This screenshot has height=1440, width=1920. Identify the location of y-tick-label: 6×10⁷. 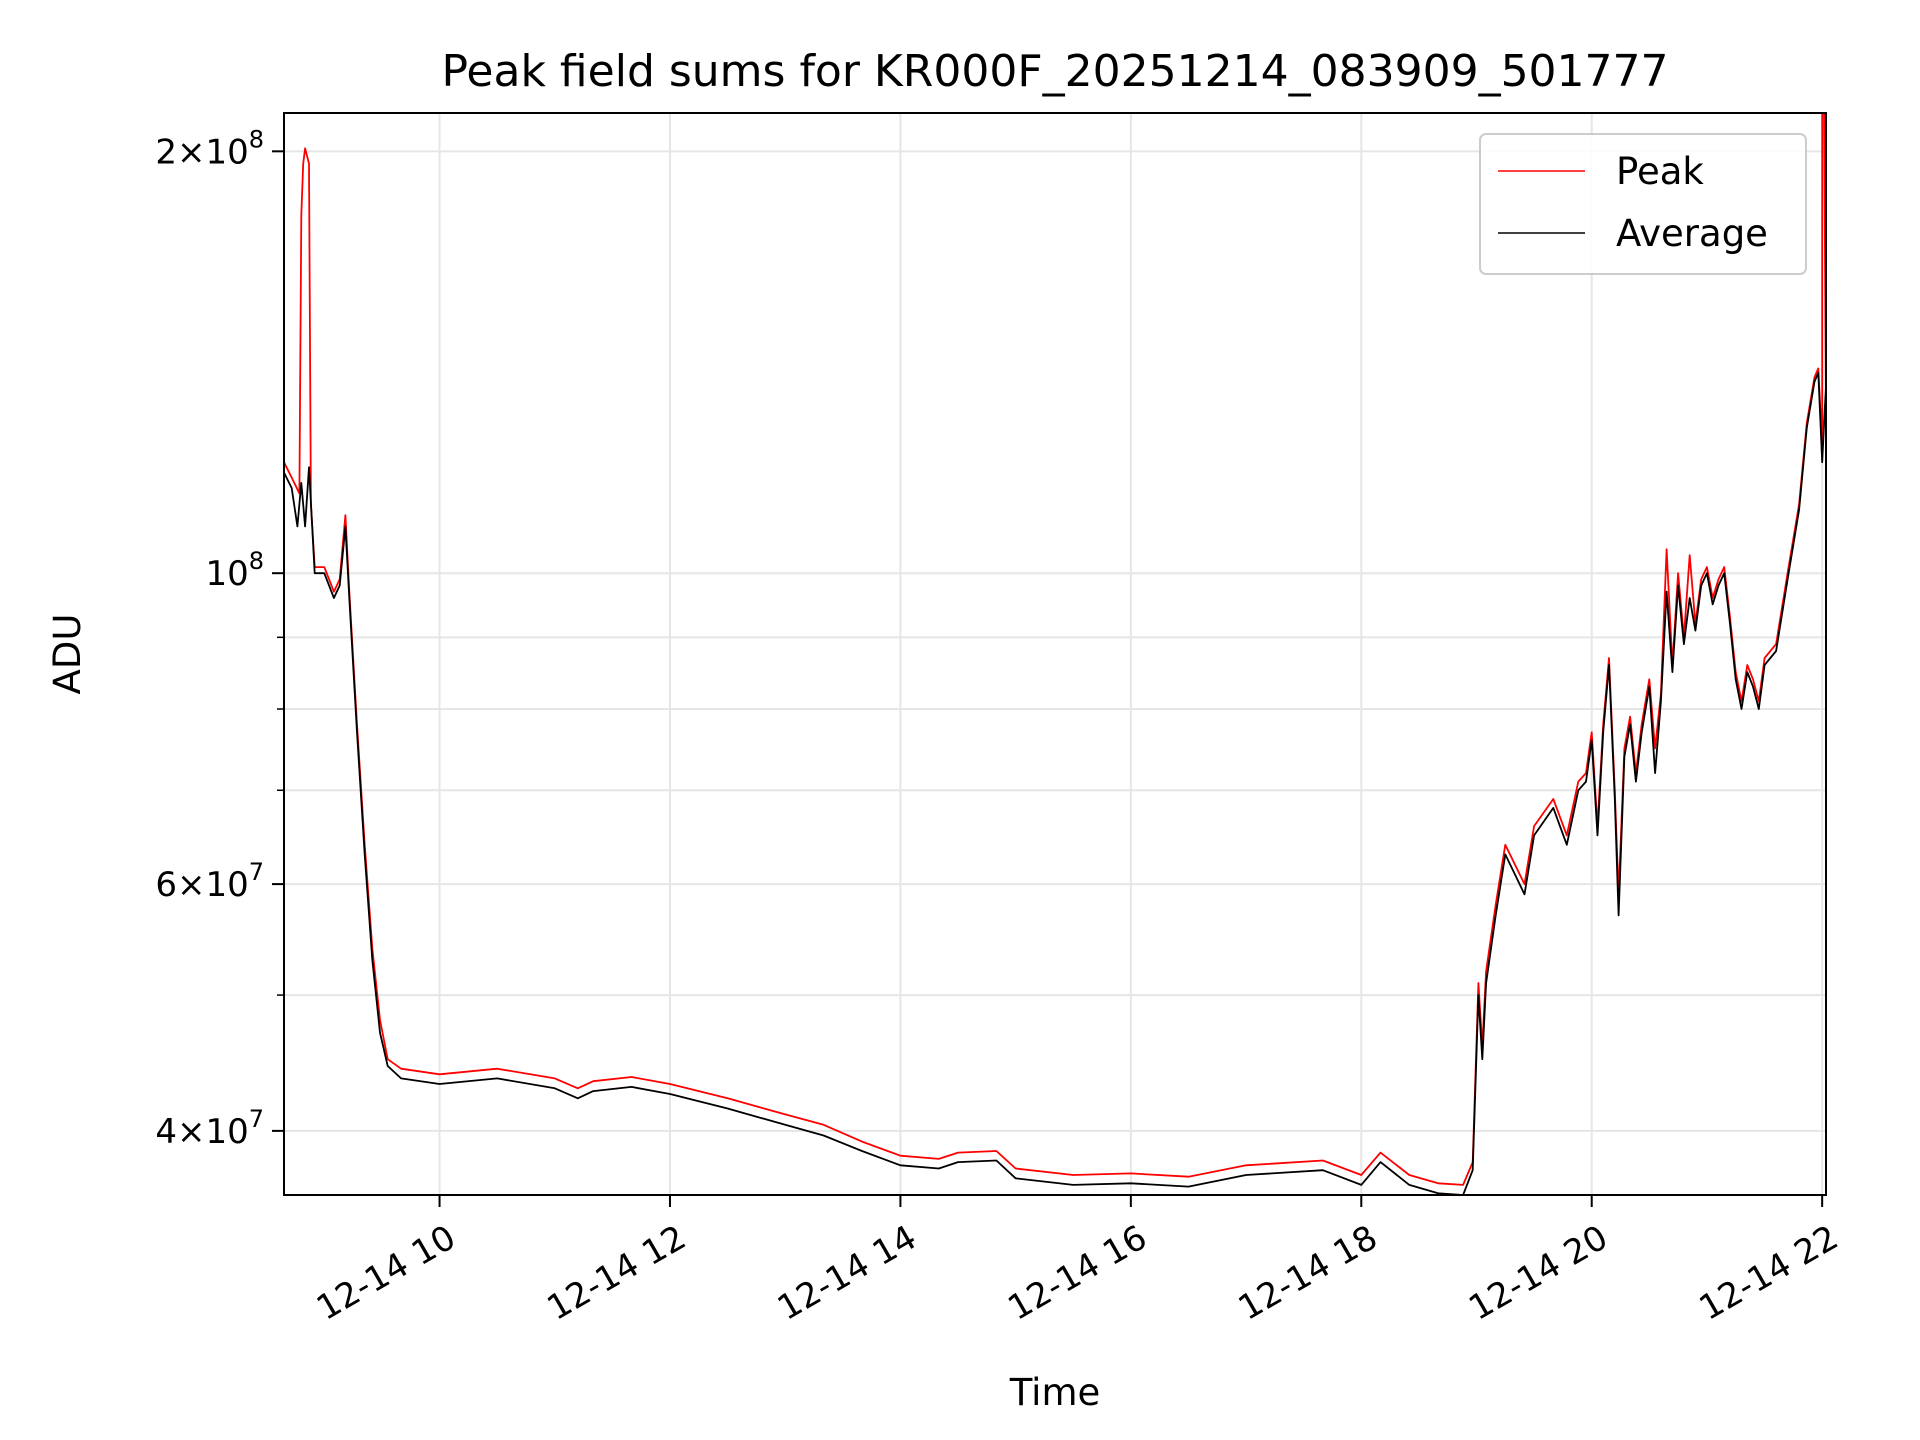
(209, 881).